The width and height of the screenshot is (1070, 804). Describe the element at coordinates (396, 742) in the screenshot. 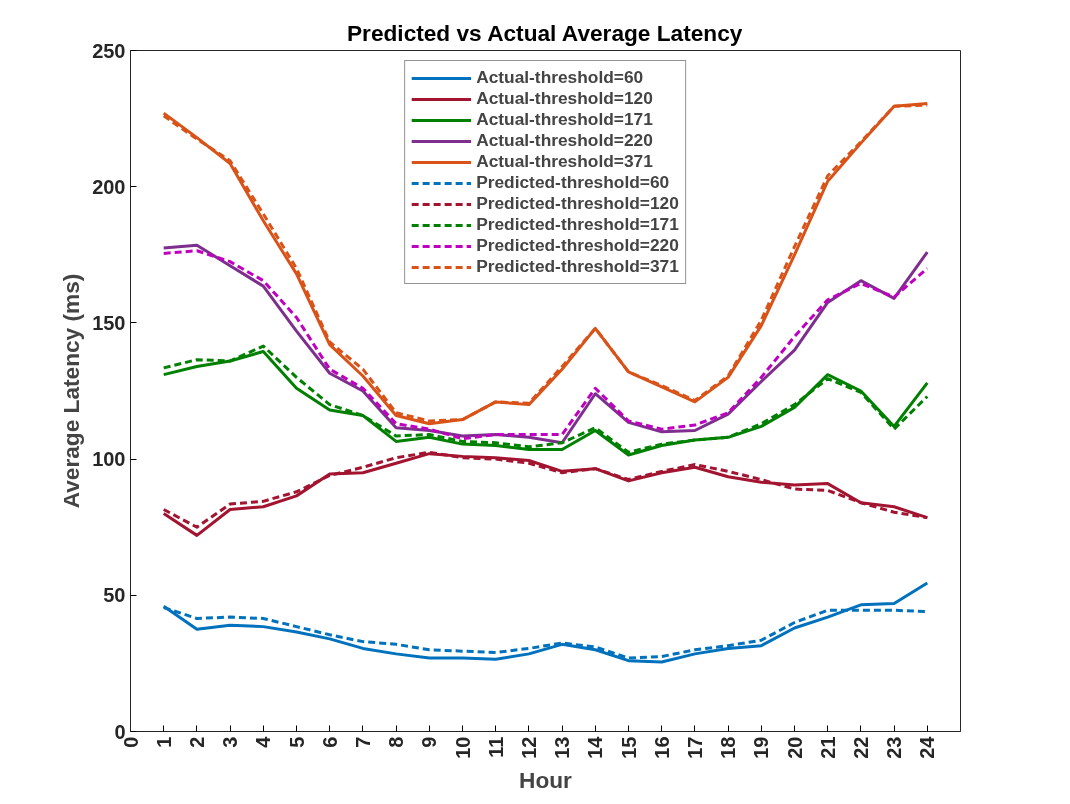

I see `x-tick-label: 8` at that location.